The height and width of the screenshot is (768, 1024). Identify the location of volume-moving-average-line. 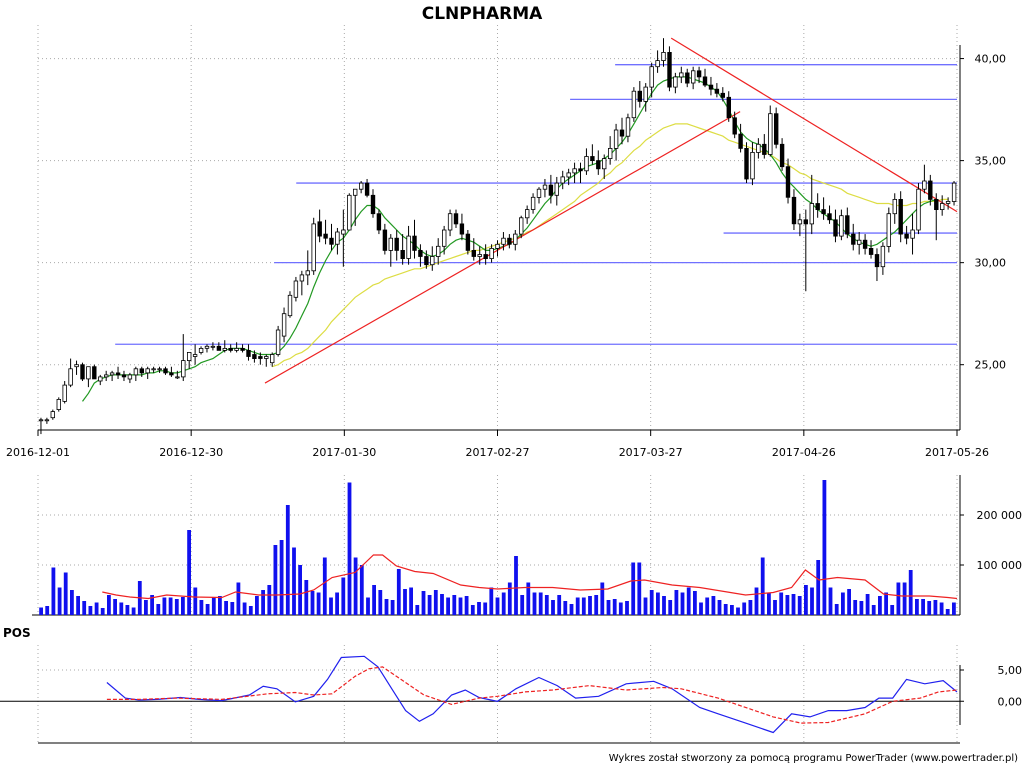
(530, 577).